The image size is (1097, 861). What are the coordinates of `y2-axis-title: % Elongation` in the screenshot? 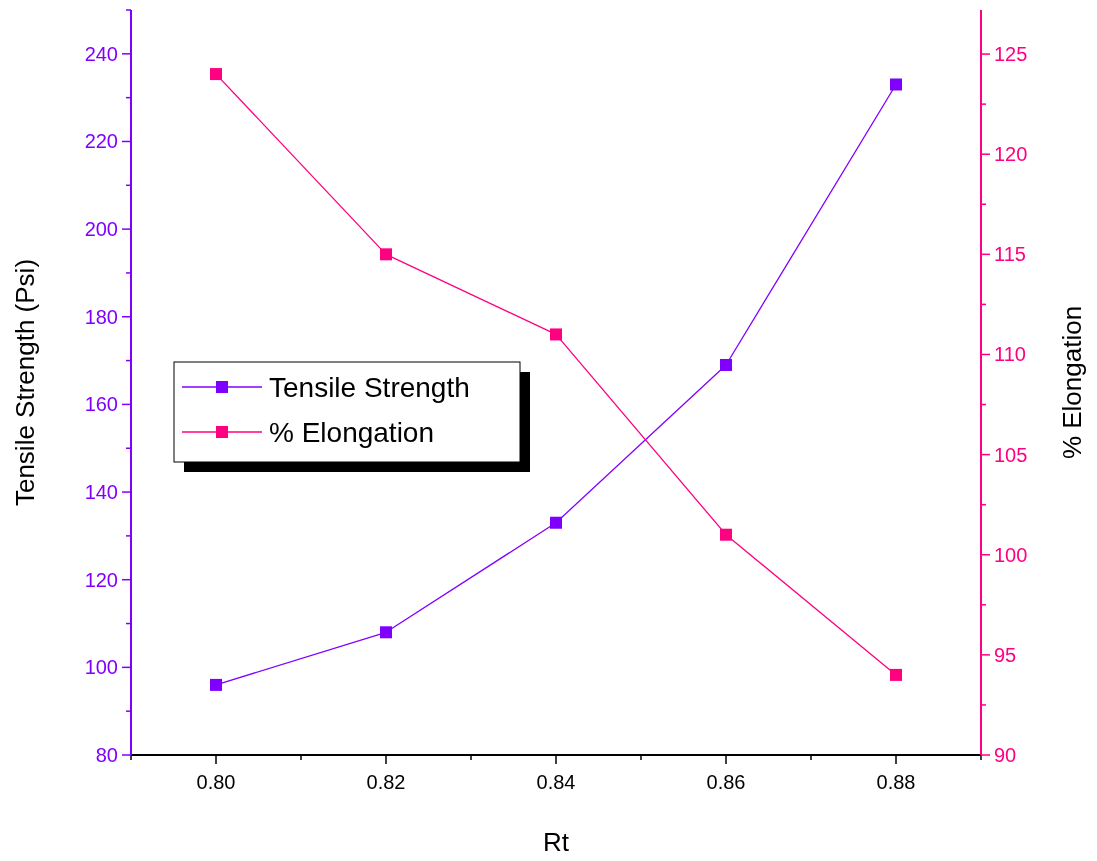 It's located at (1072, 382).